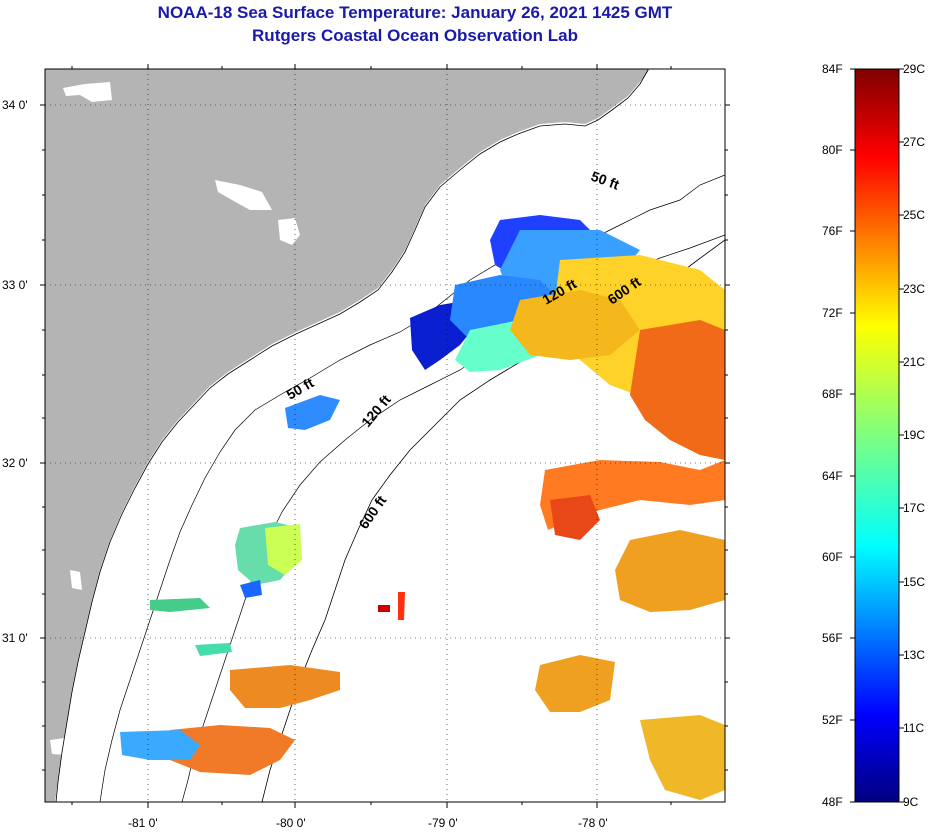 Image resolution: width=928 pixels, height=832 pixels. Describe the element at coordinates (914, 142) in the screenshot. I see `colorbar-c-label: 27C` at that location.